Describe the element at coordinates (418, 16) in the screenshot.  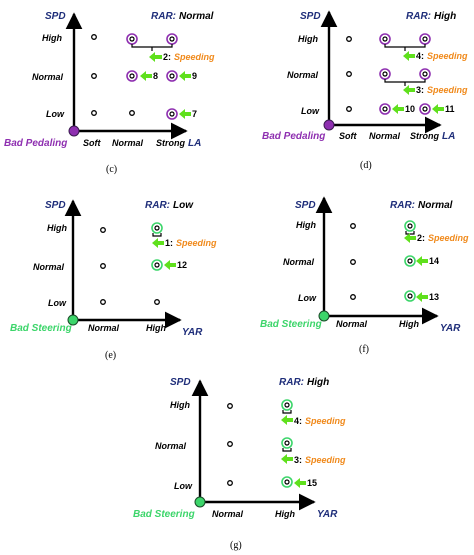
I see `panel-d-rar-prefix: RAR:` at that location.